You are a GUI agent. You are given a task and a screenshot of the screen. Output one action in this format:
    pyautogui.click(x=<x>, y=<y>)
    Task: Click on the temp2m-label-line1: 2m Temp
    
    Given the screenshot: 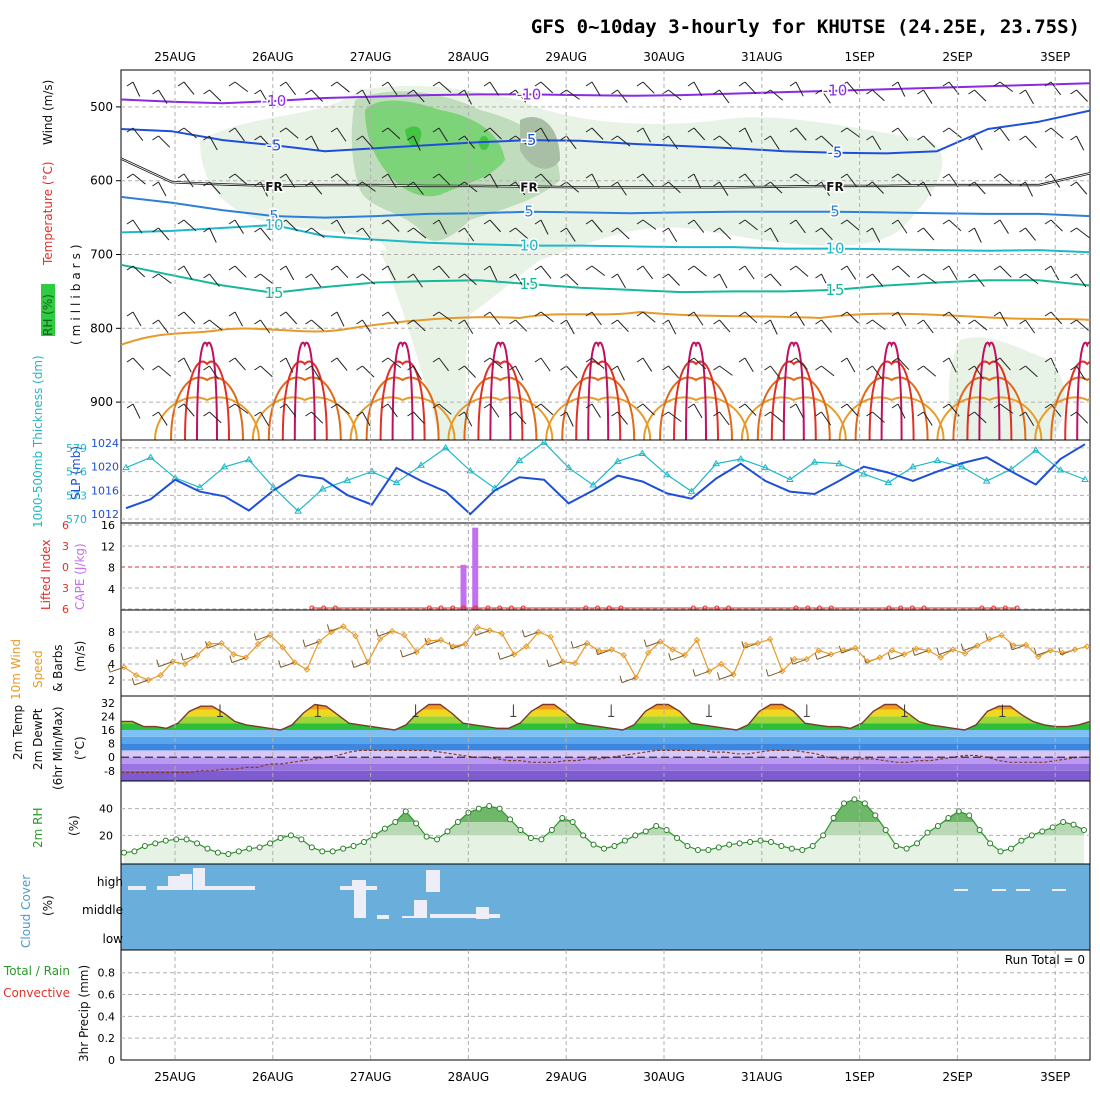 What is the action you would take?
    pyautogui.click(x=18, y=732)
    